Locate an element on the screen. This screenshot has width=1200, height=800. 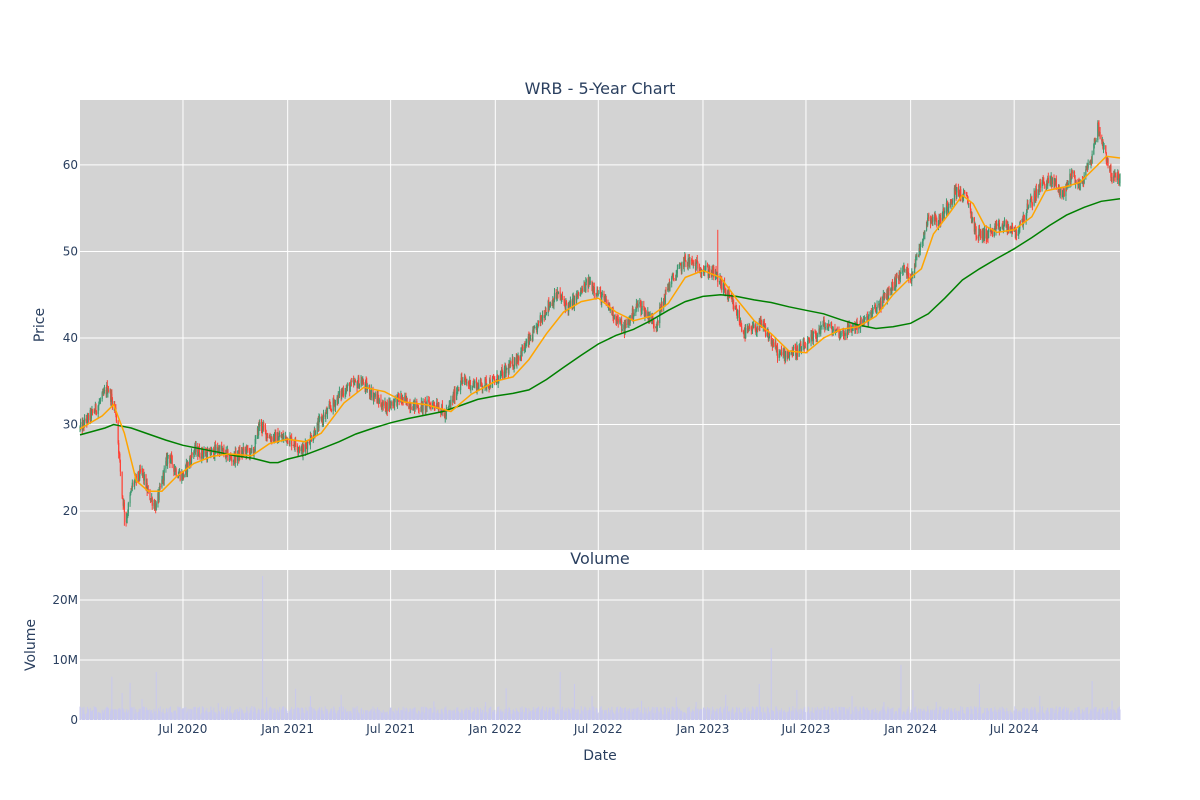
x-tick-label: Jan 2023 is located at coordinates (703, 729).